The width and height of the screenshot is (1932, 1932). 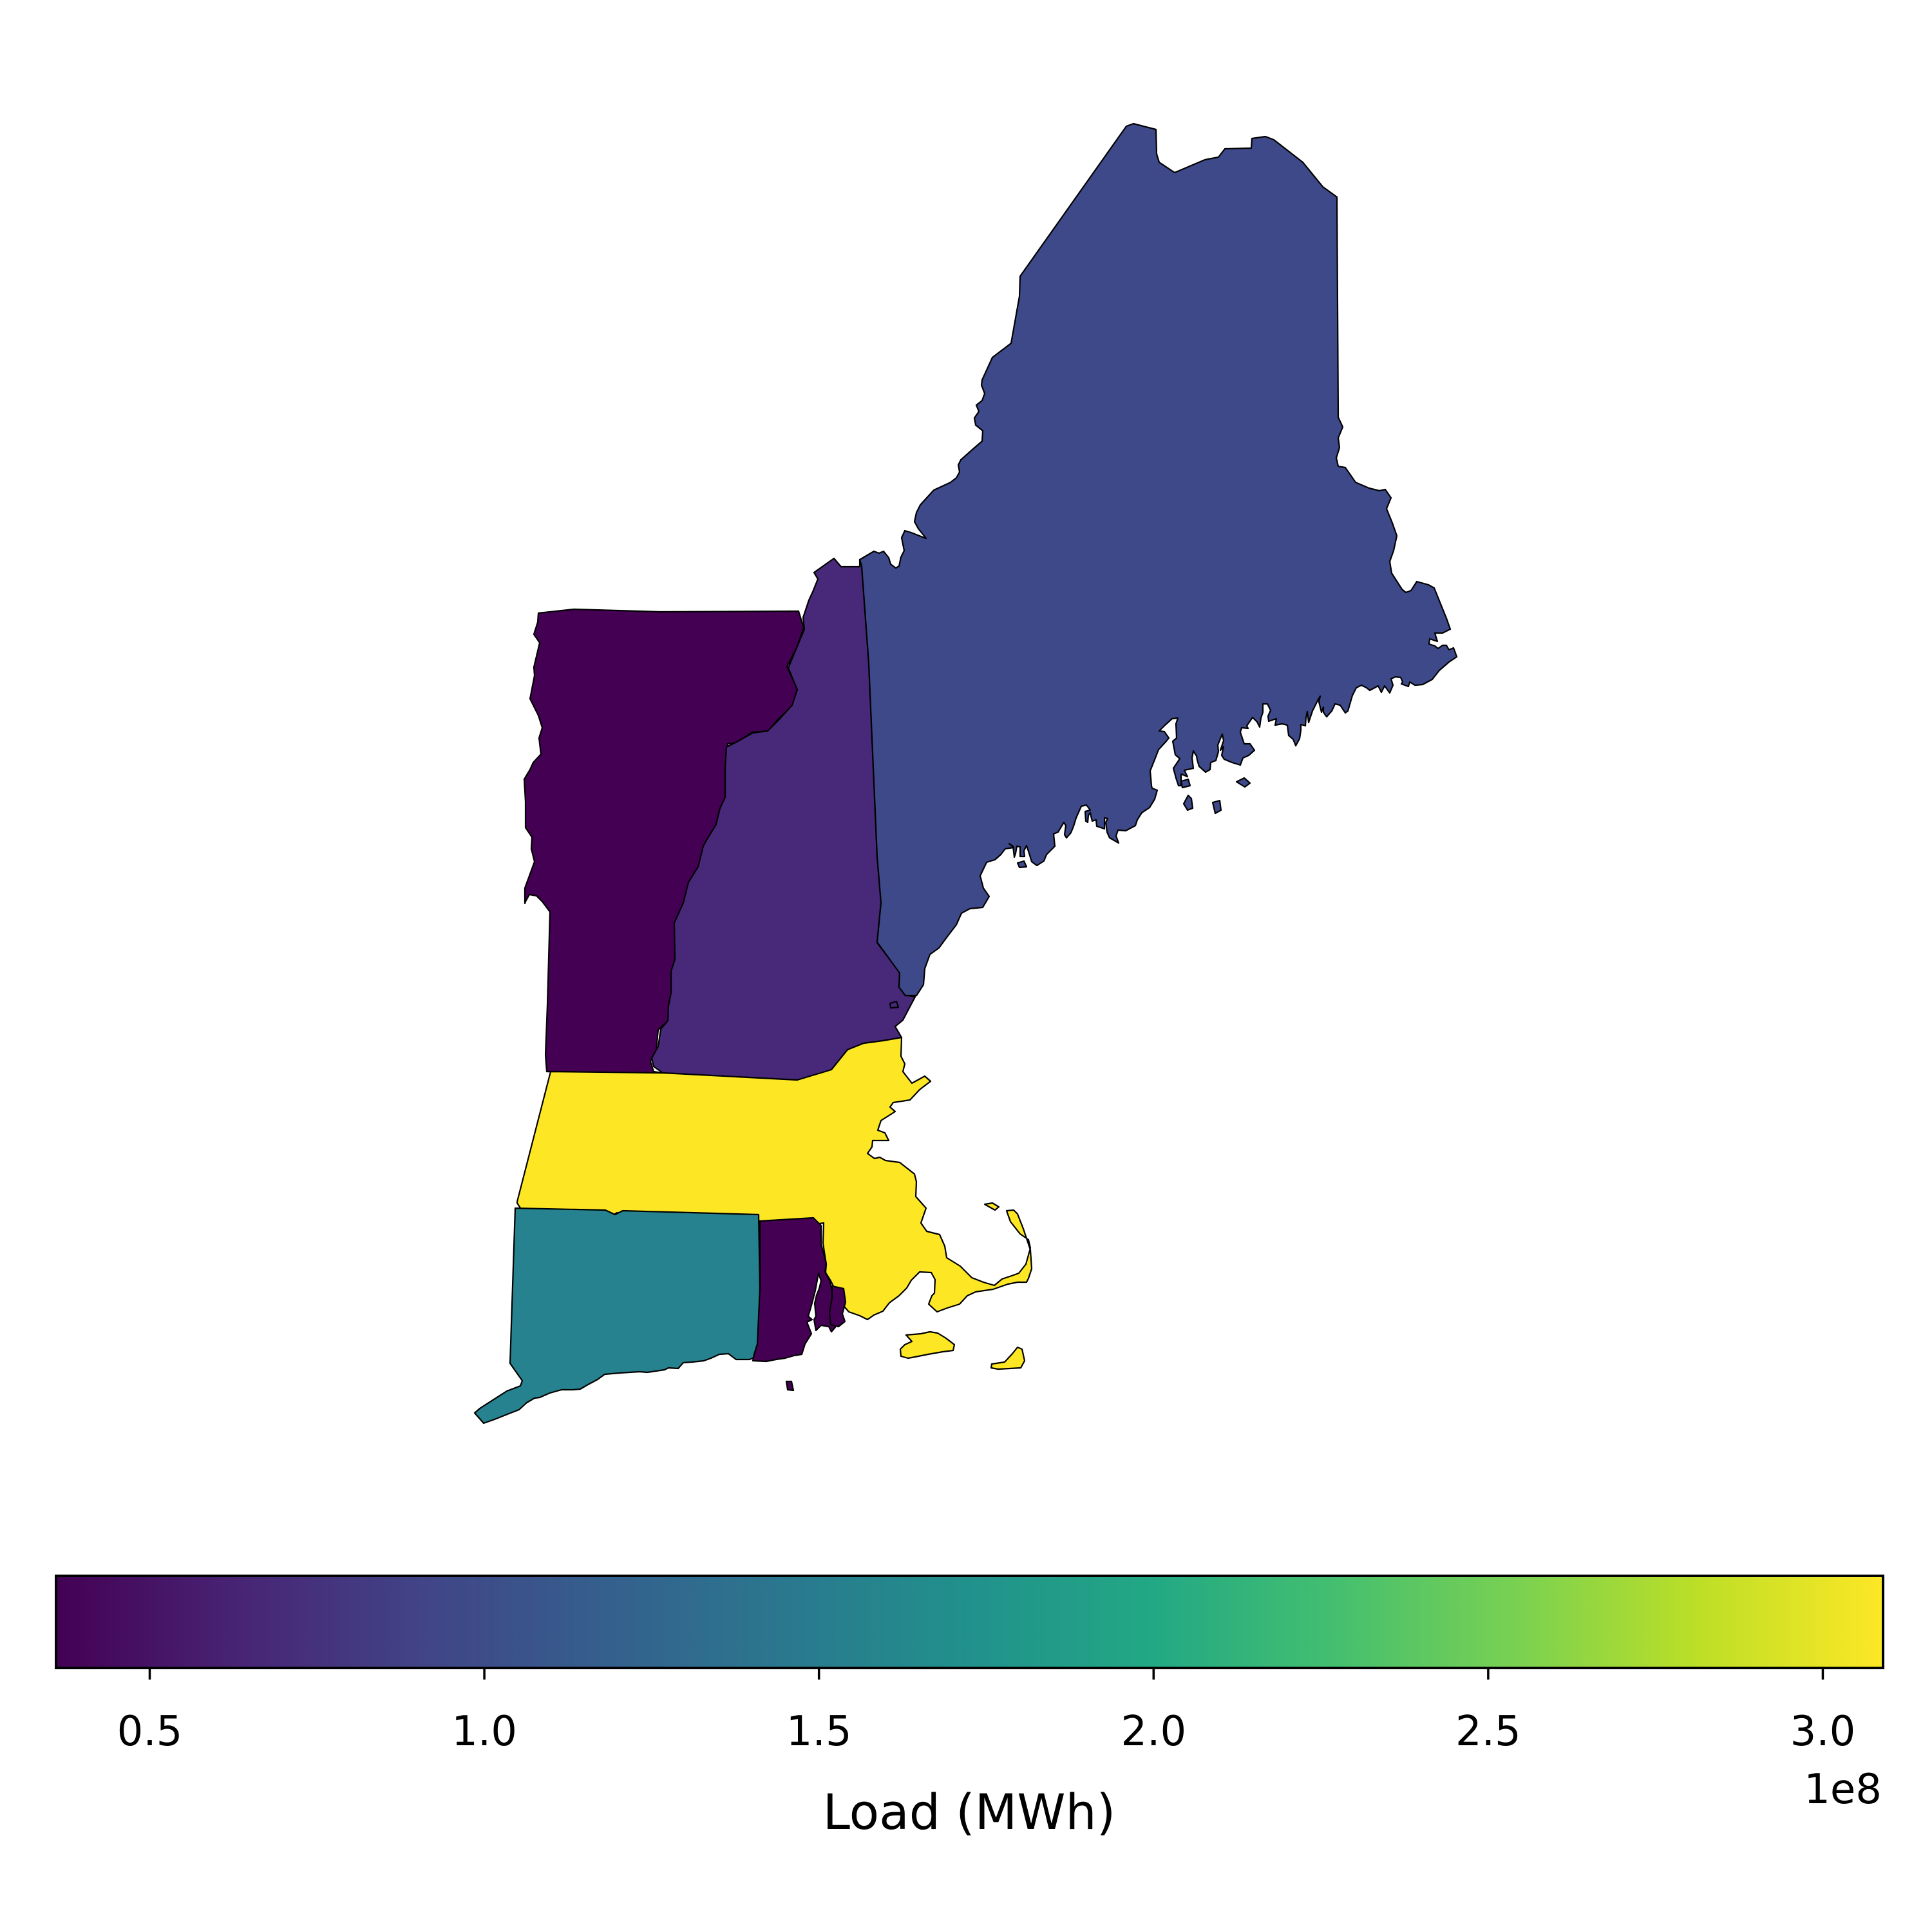 What do you see at coordinates (1008, 1358) in the screenshot?
I see `island-nantucket` at bounding box center [1008, 1358].